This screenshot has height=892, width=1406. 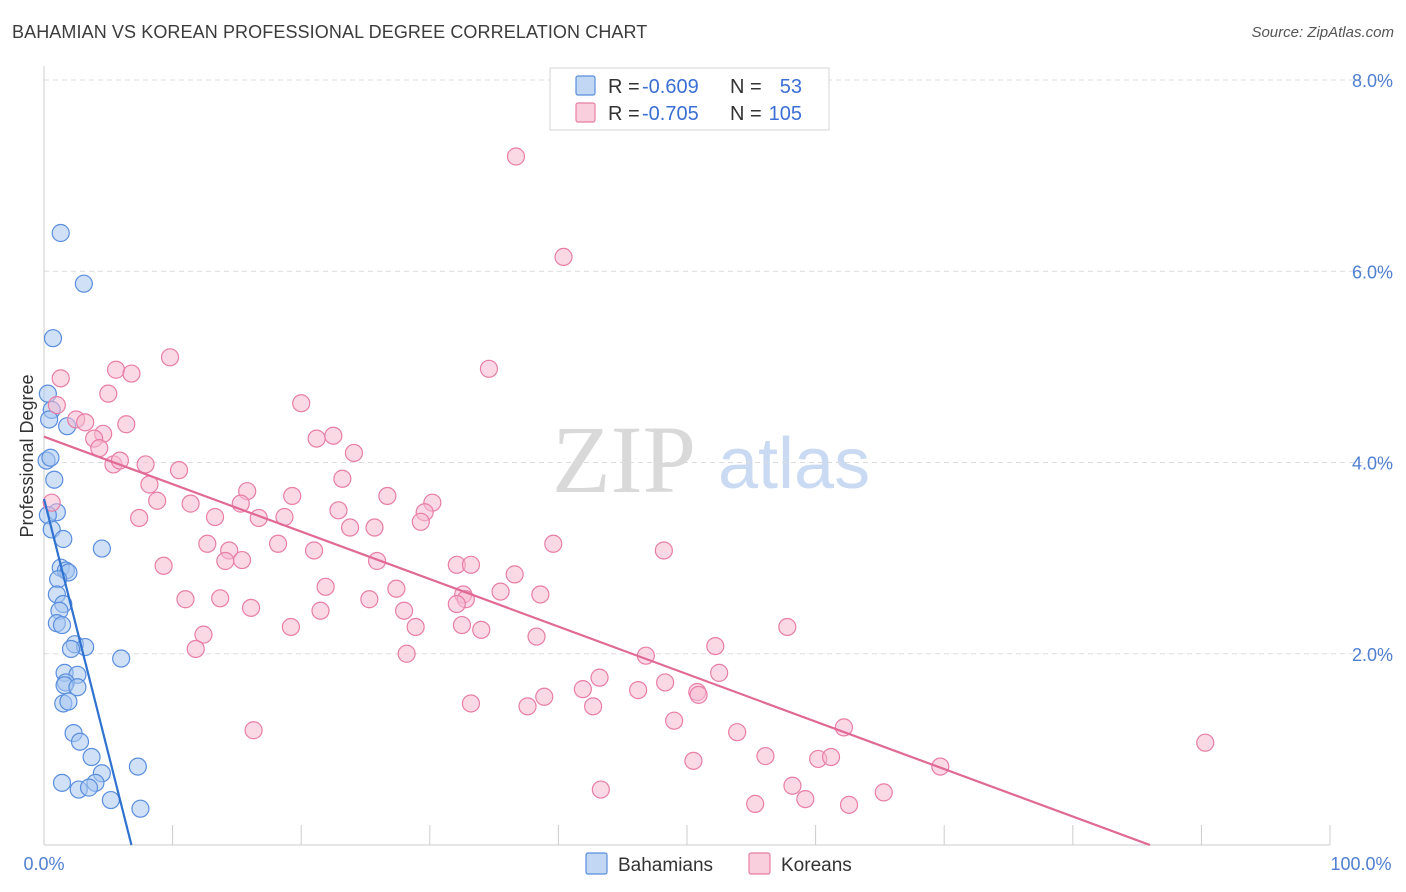 What do you see at coordinates (585, 112) in the screenshot?
I see `legend-swatch-koreans` at bounding box center [585, 112].